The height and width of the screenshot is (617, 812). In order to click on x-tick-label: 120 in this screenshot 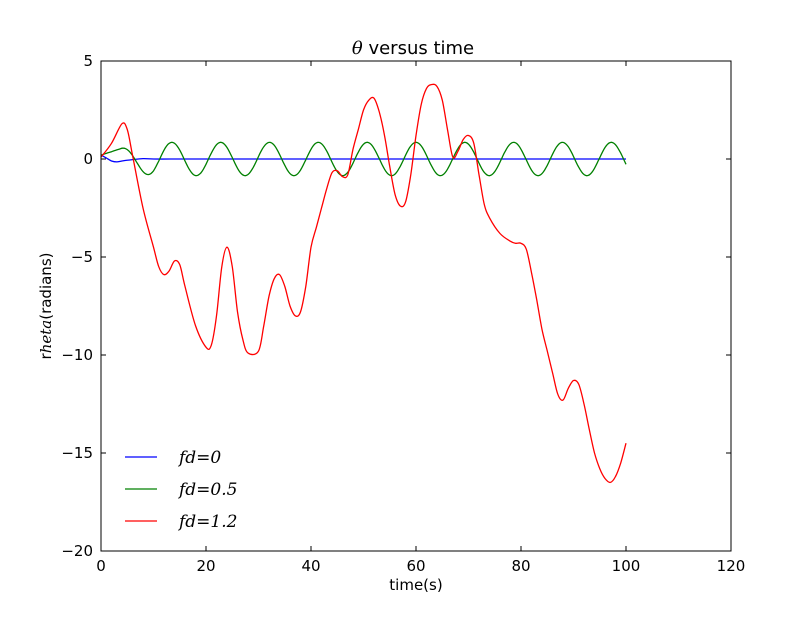, I will do `click(731, 566)`.